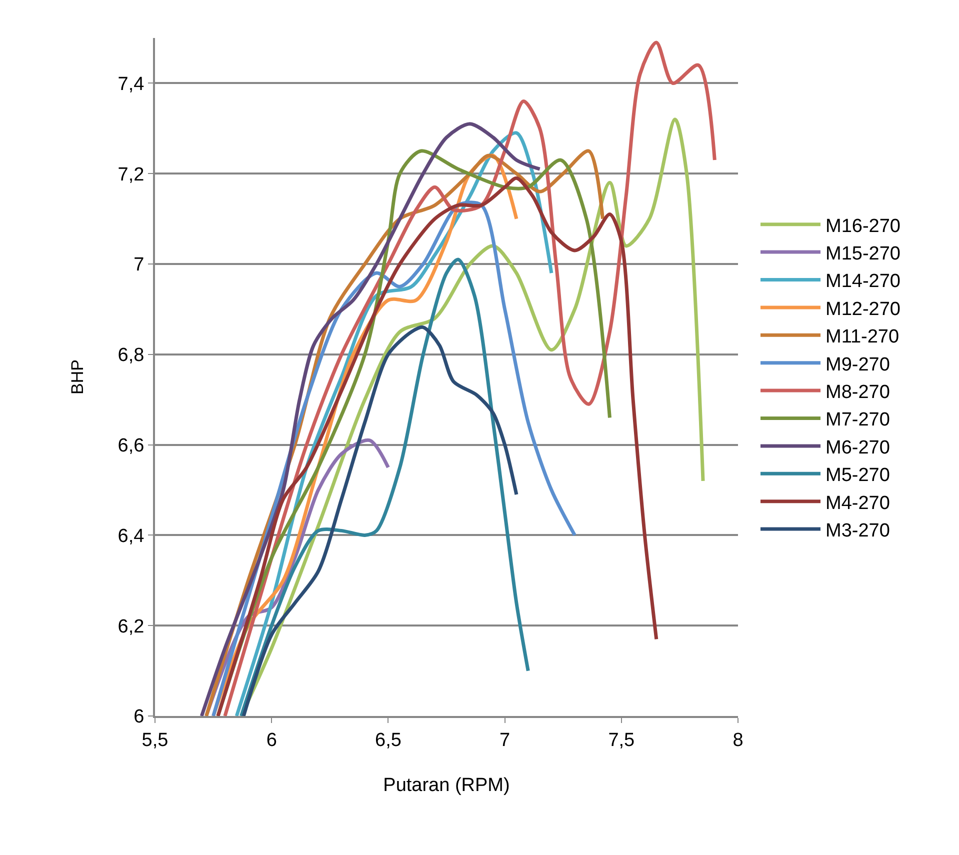 The height and width of the screenshot is (855, 959). Describe the element at coordinates (862, 281) in the screenshot. I see `legend-label: M14-270` at that location.